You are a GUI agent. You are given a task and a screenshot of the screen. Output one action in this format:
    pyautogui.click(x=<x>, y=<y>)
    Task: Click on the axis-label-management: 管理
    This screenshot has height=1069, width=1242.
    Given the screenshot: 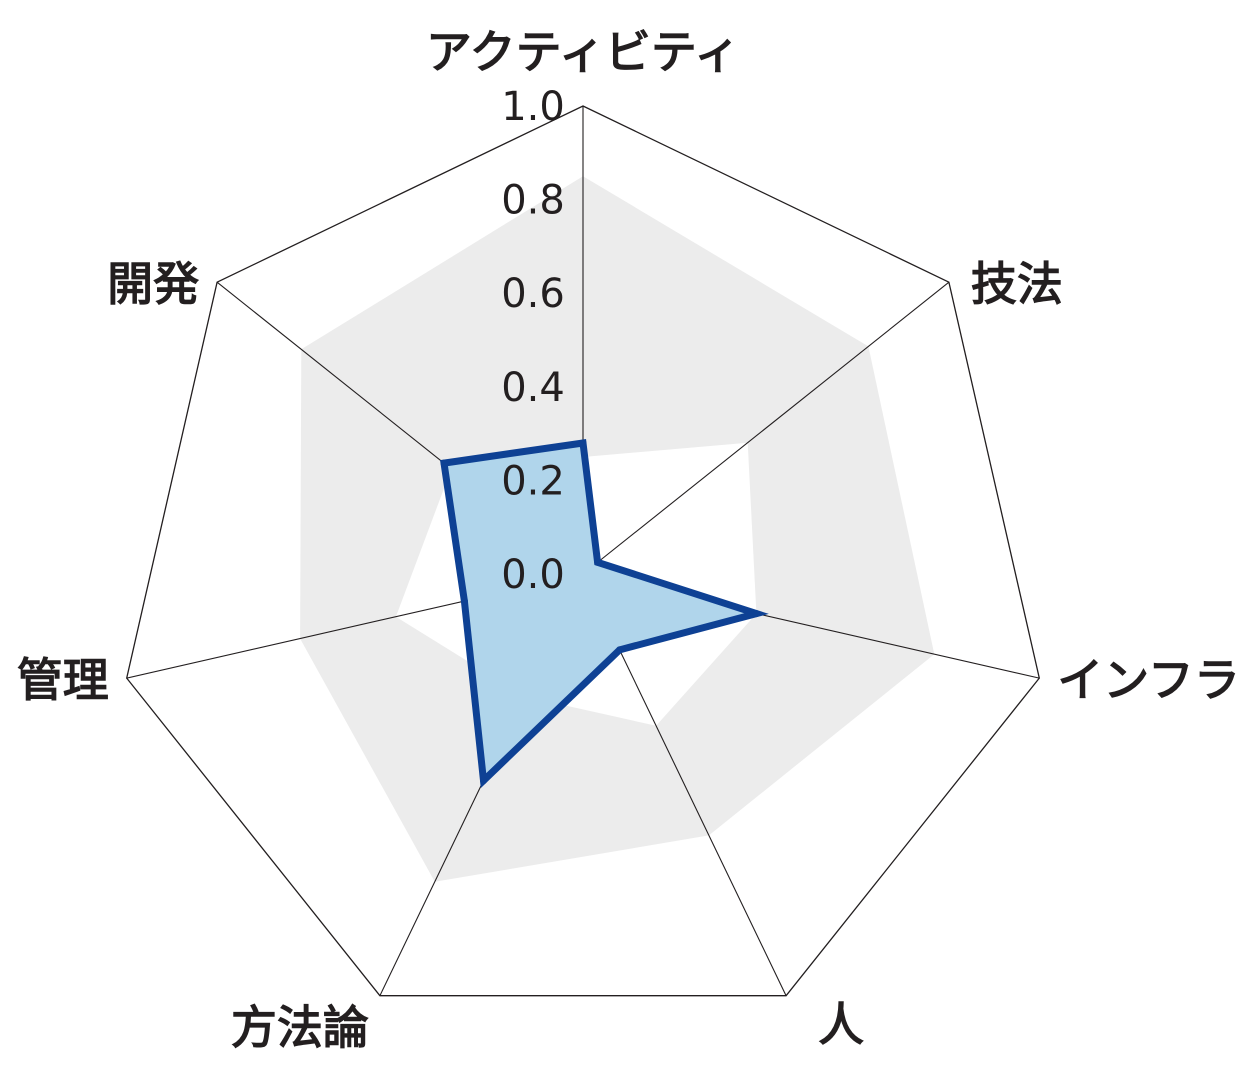 What is the action you would take?
    pyautogui.click(x=63, y=680)
    